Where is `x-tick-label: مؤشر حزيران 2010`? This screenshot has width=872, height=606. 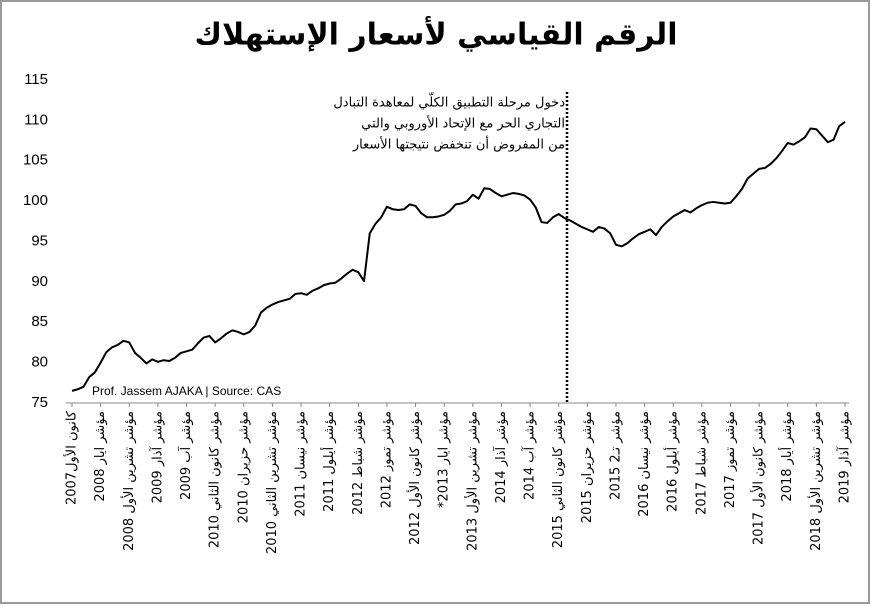
x-tick-label: مؤشر حزيران 2010 is located at coordinates (243, 467).